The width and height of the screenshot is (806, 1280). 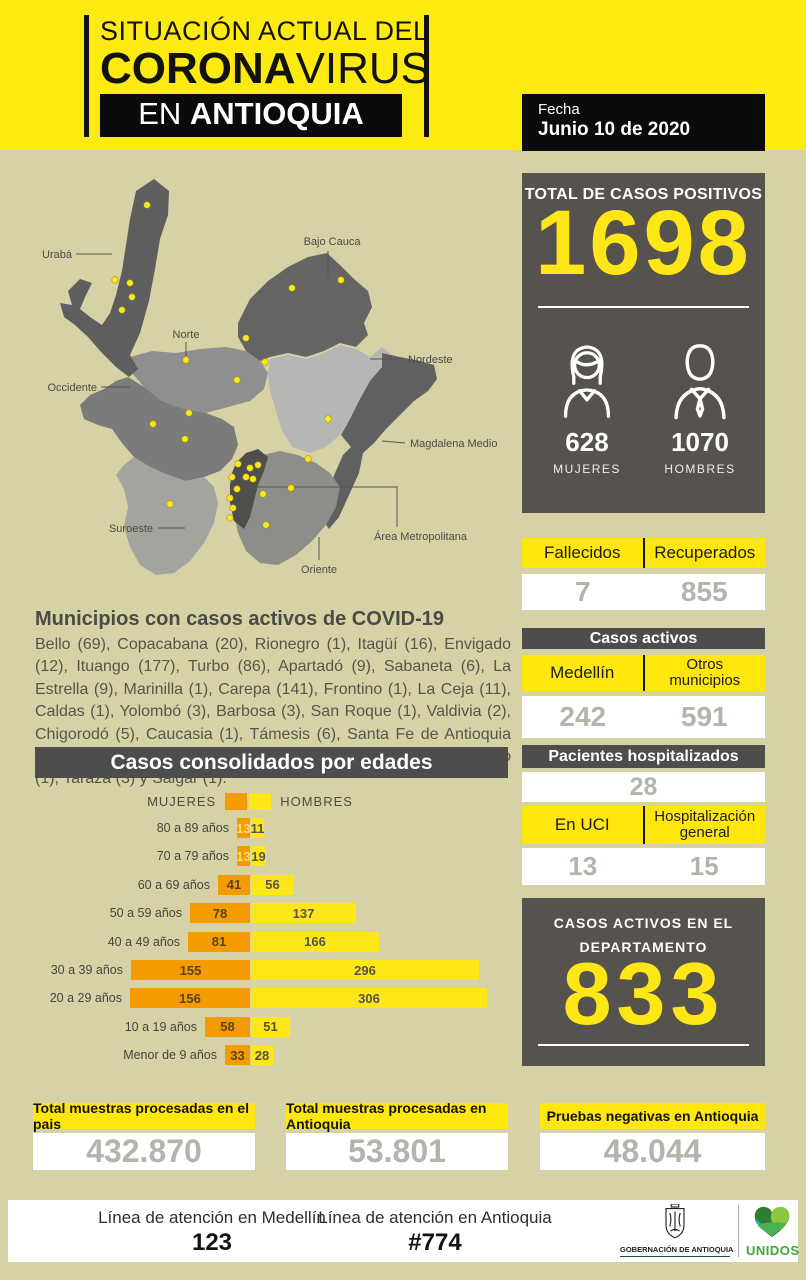 I want to click on men-value: 1070, so click(x=700, y=442).